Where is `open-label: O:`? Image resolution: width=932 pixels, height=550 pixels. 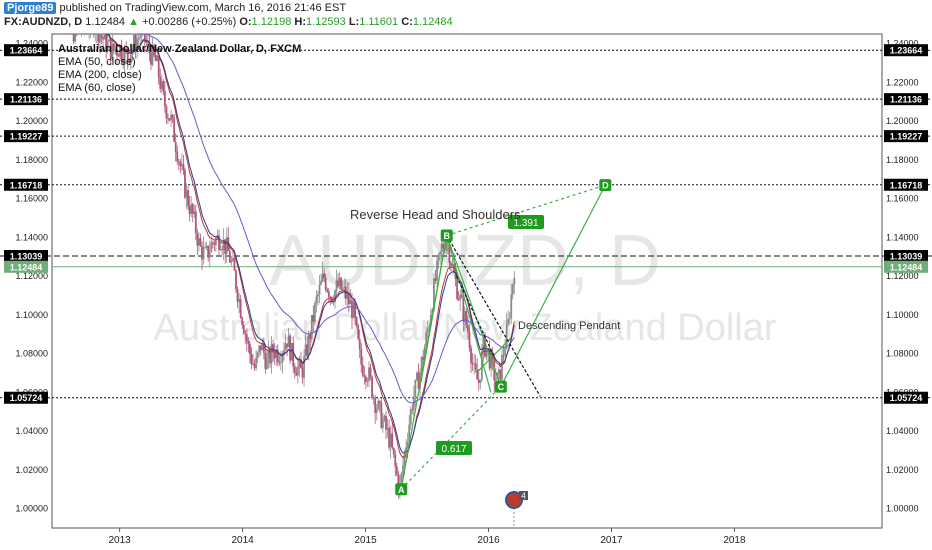 open-label: O: is located at coordinates (245, 22).